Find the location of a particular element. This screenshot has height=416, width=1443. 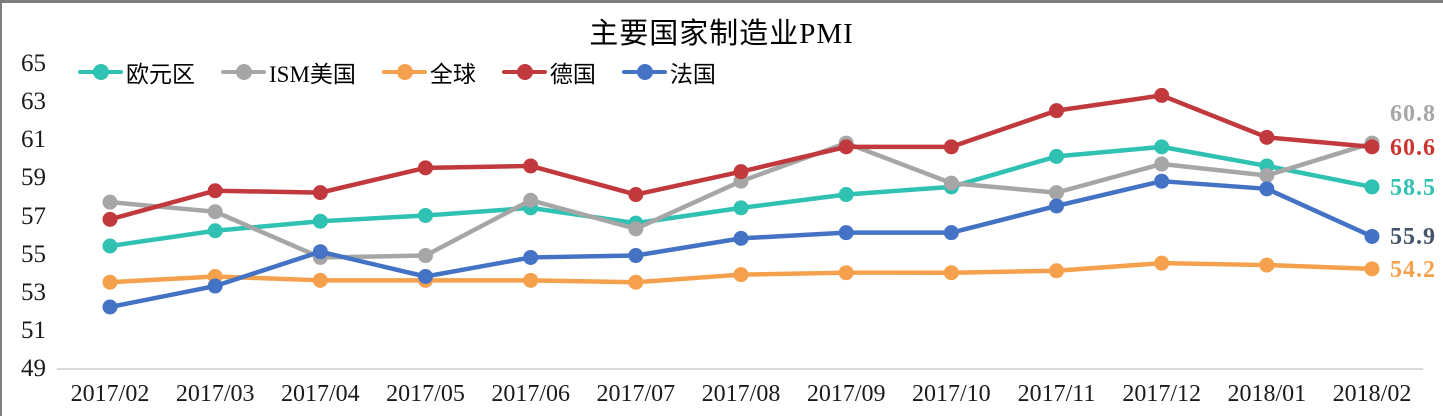

chart-title: 主要国家制造业PMI is located at coordinates (721, 34).